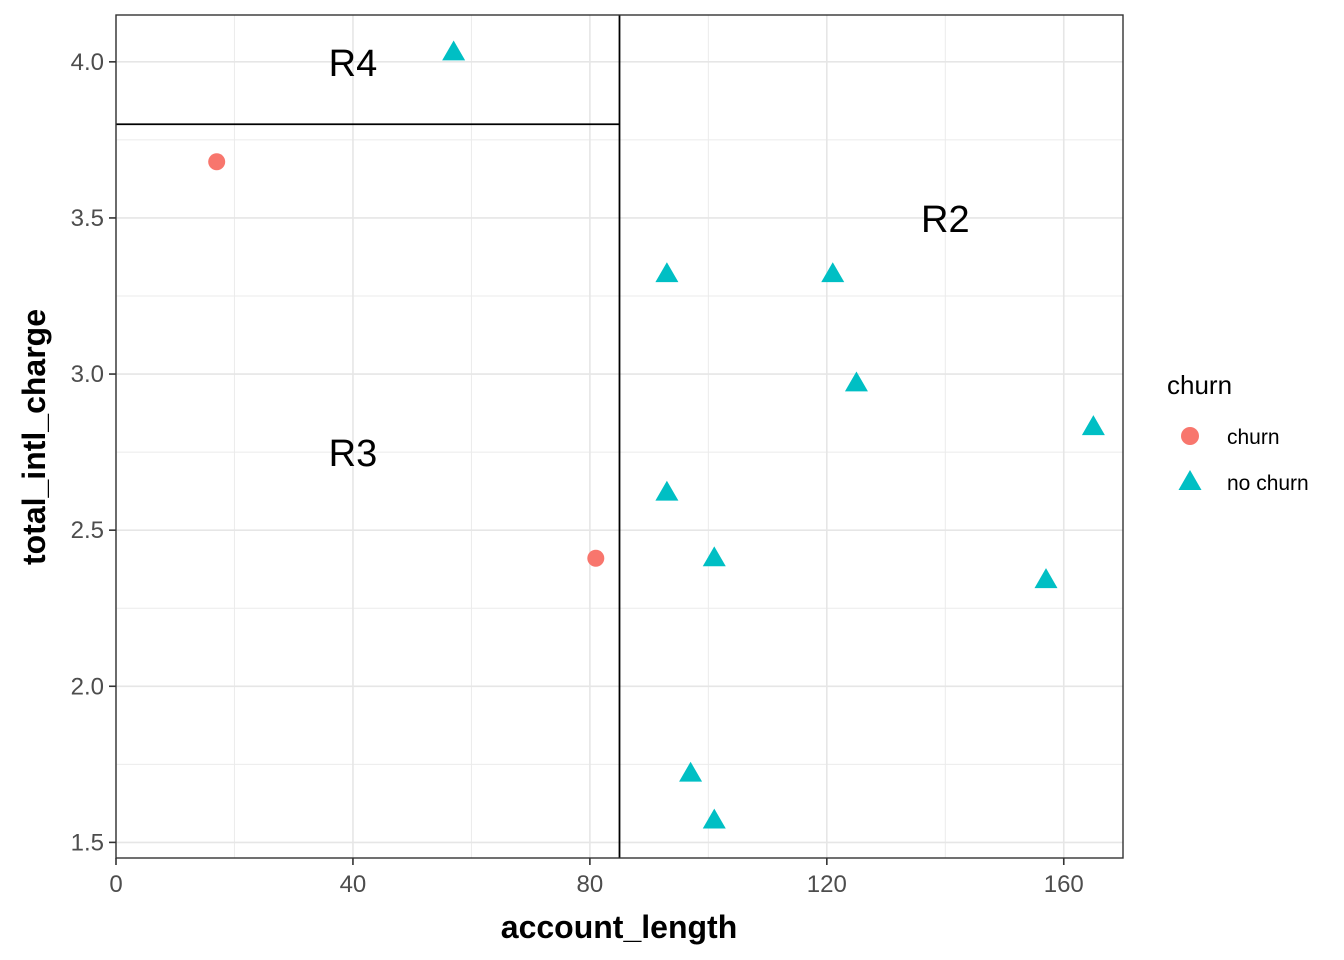  Describe the element at coordinates (353, 884) in the screenshot. I see `x-tick-label: 40` at that location.